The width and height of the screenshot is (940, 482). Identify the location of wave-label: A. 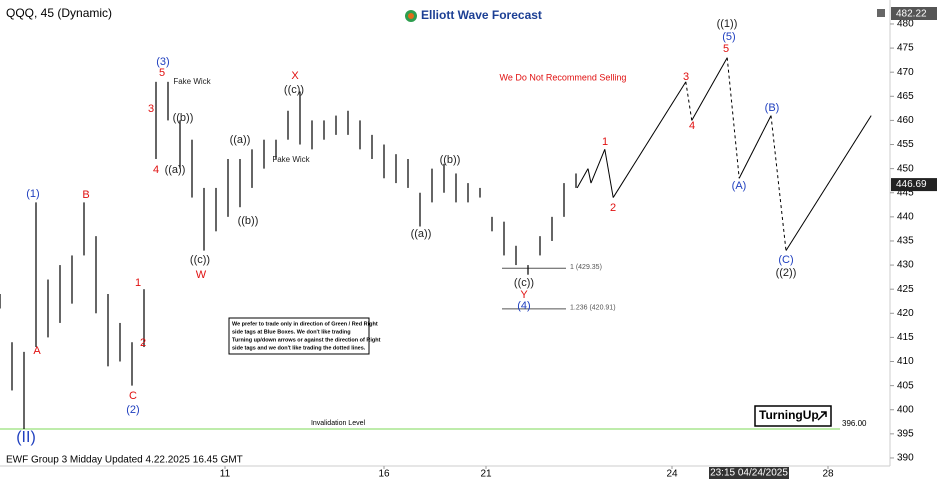
(37, 351).